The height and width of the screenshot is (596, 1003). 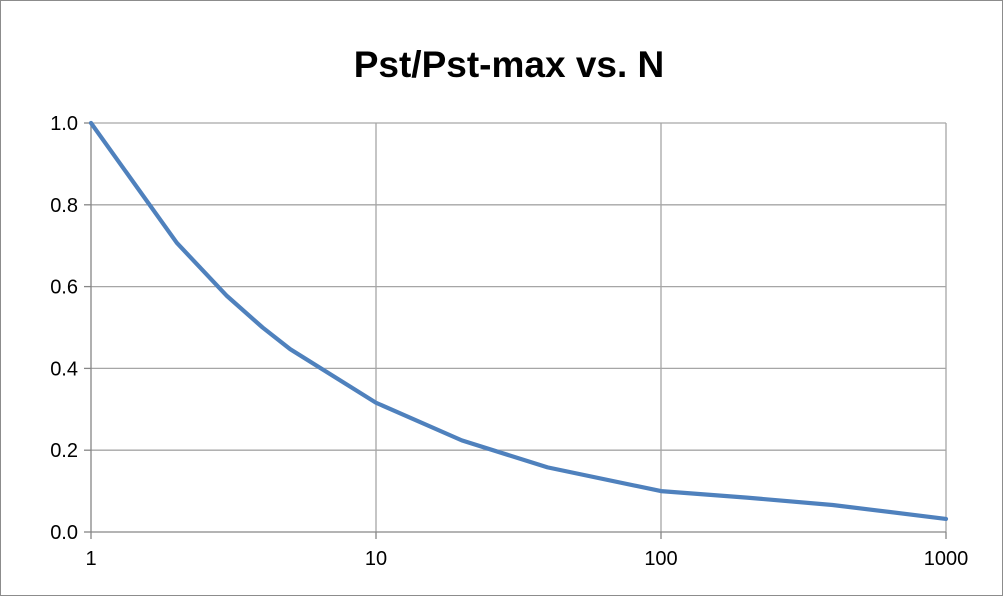 I want to click on y-tick-label: 0.2, so click(x=64, y=451).